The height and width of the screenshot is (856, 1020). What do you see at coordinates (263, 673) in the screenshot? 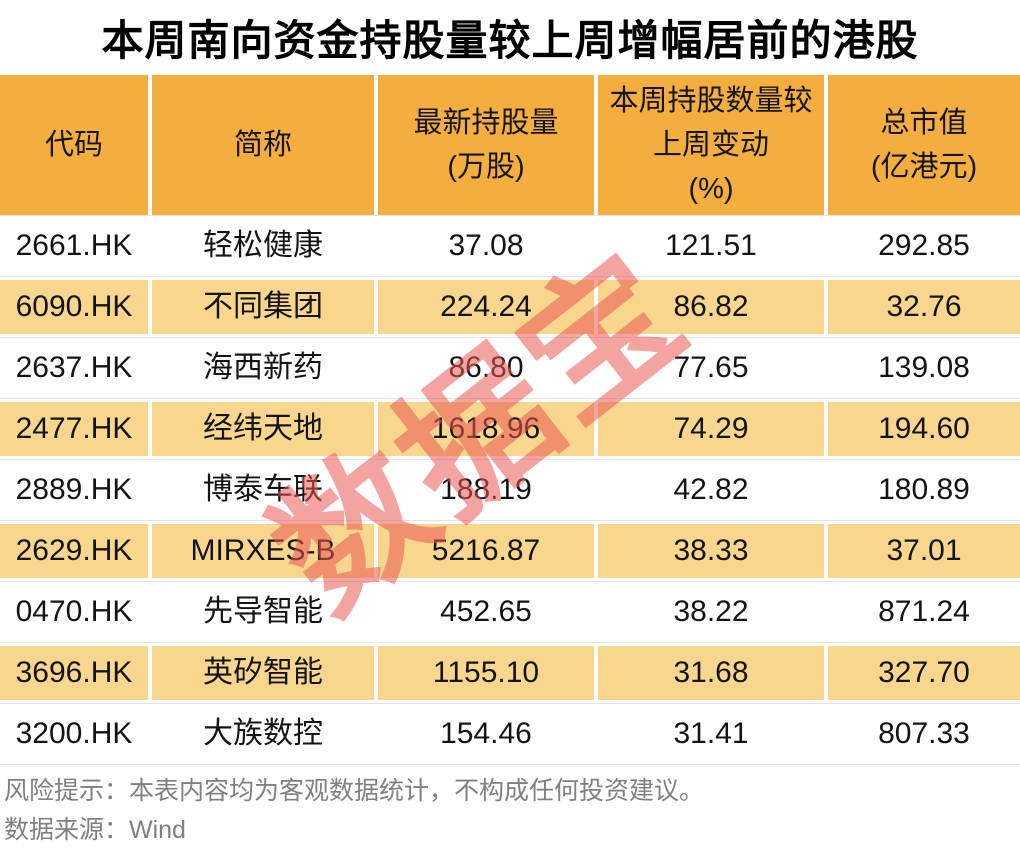
I see `cell-name: 英矽智能` at bounding box center [263, 673].